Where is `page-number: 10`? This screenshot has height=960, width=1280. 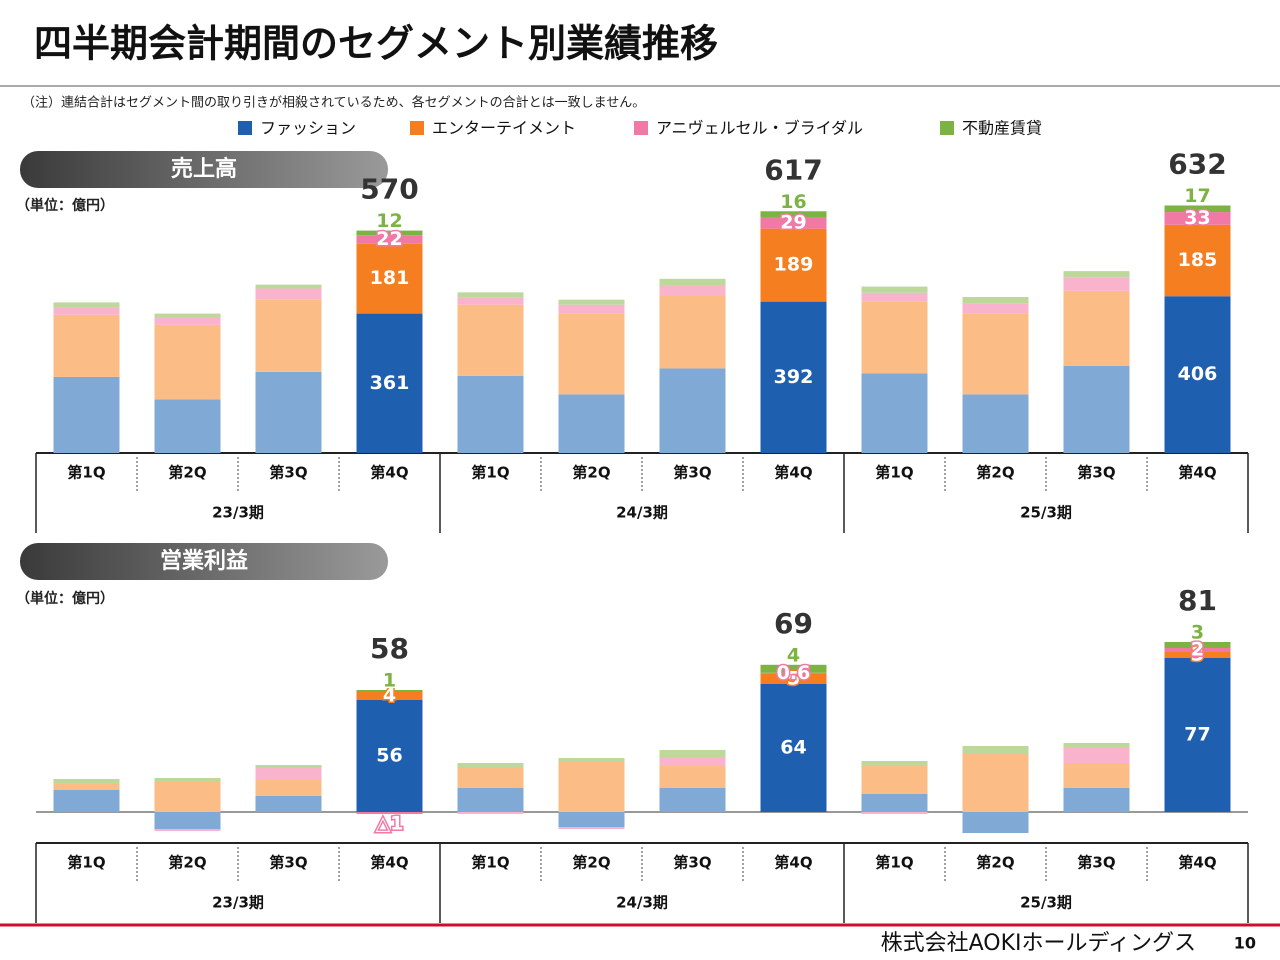
page-number: 10 is located at coordinates (1245, 943).